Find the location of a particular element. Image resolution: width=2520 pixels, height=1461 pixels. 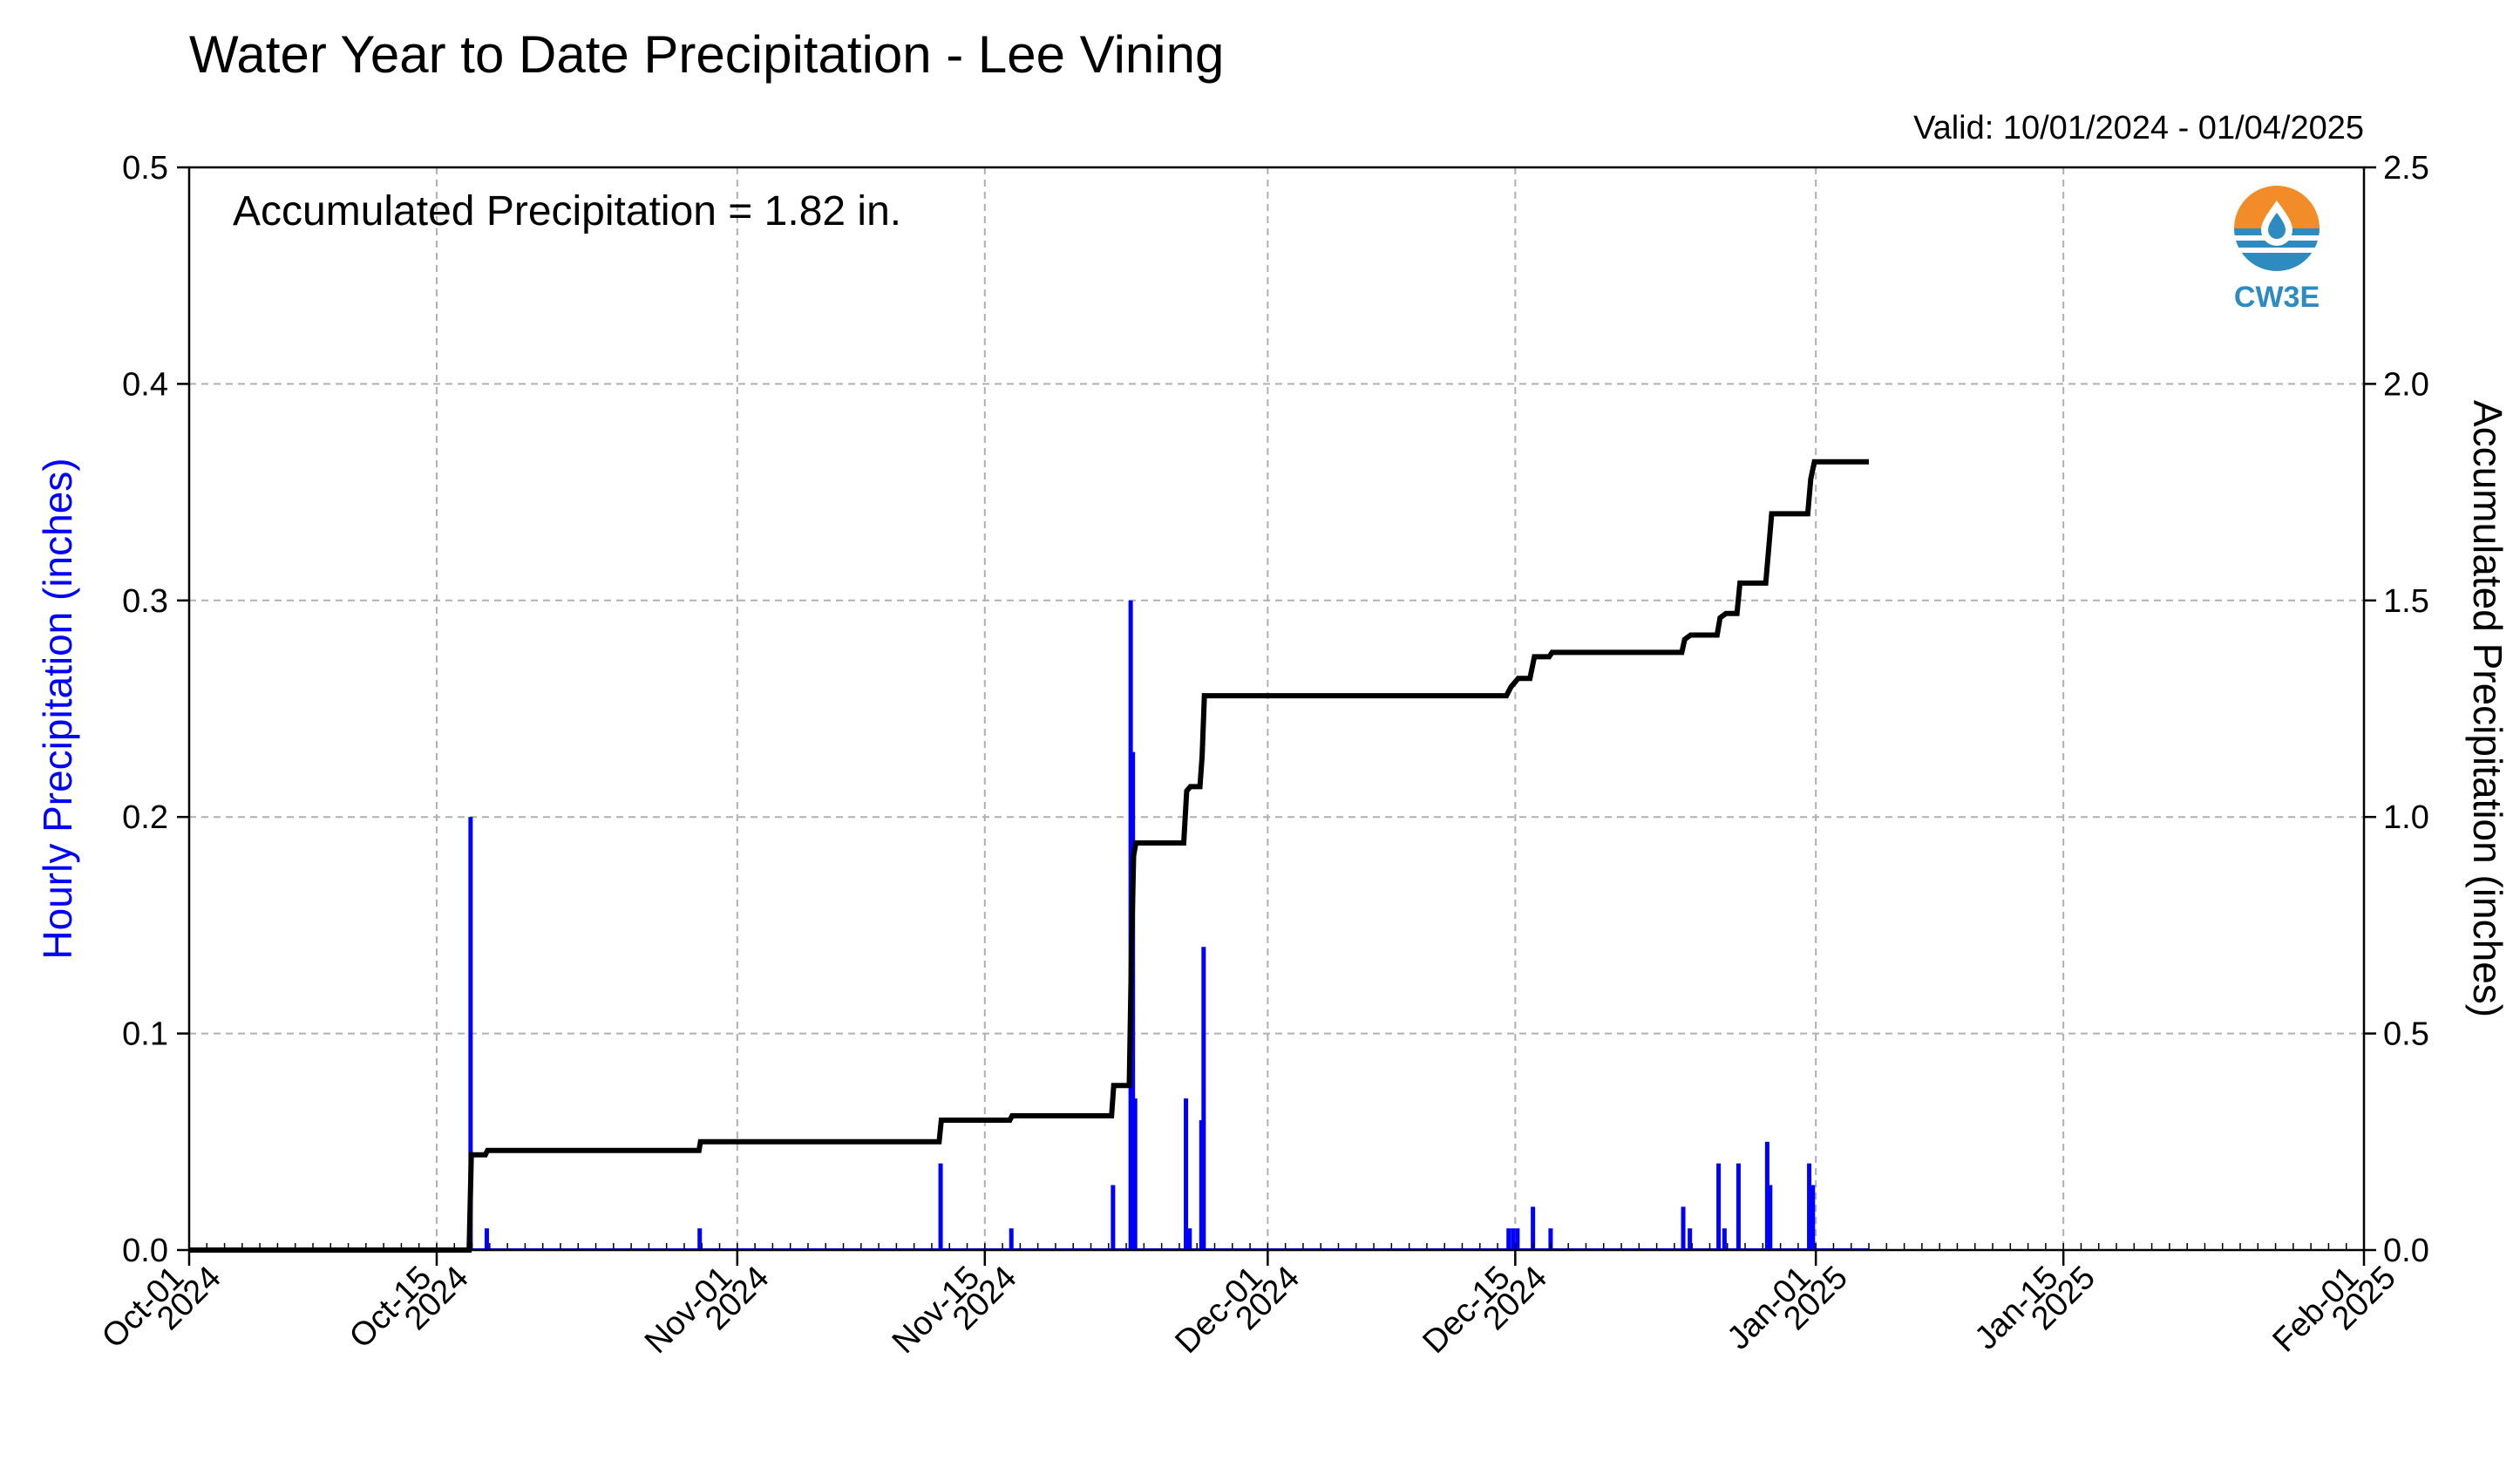

right-y-tick-label: 1.5 is located at coordinates (2406, 601).